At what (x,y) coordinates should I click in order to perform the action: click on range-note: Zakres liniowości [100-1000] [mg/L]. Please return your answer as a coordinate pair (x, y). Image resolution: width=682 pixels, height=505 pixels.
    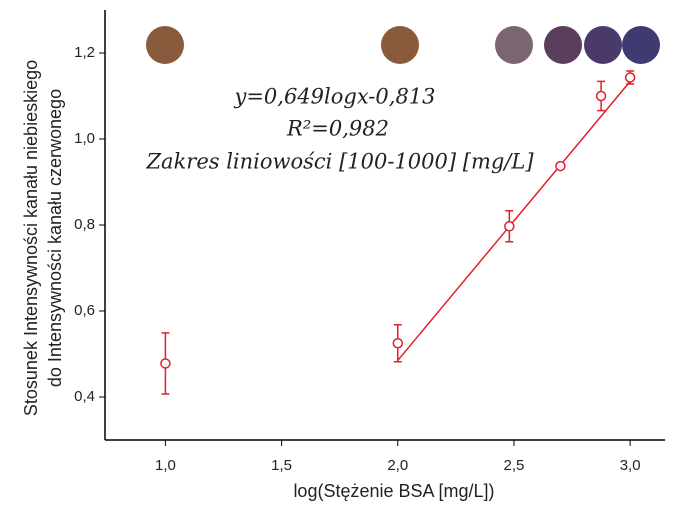
    Looking at the image, I should click on (339, 162).